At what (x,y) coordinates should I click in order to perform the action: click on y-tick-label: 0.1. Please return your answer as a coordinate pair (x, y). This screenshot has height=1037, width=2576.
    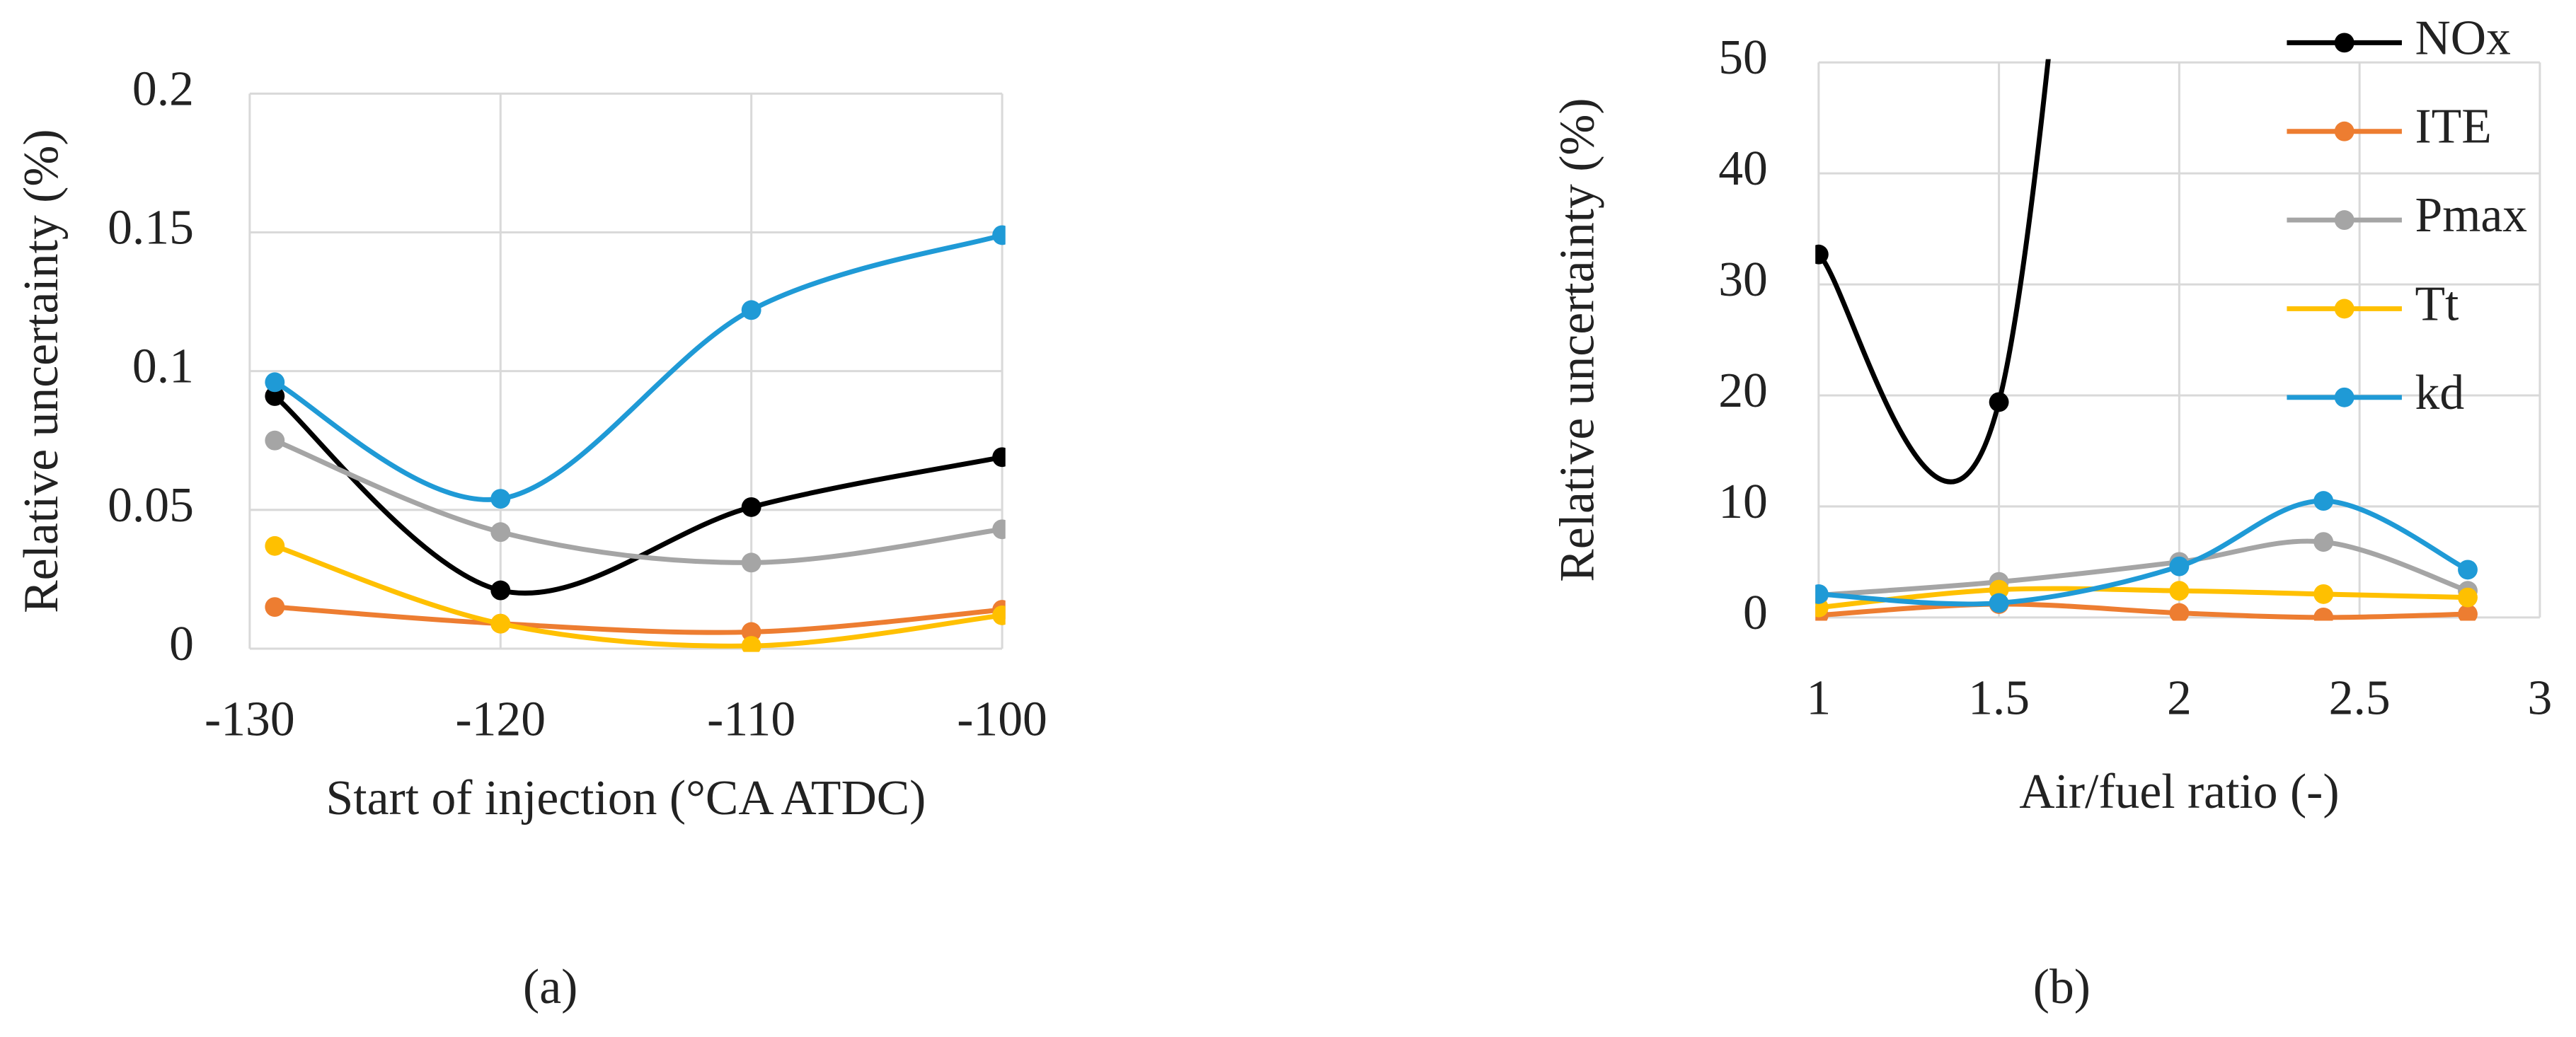
    Looking at the image, I should click on (163, 367).